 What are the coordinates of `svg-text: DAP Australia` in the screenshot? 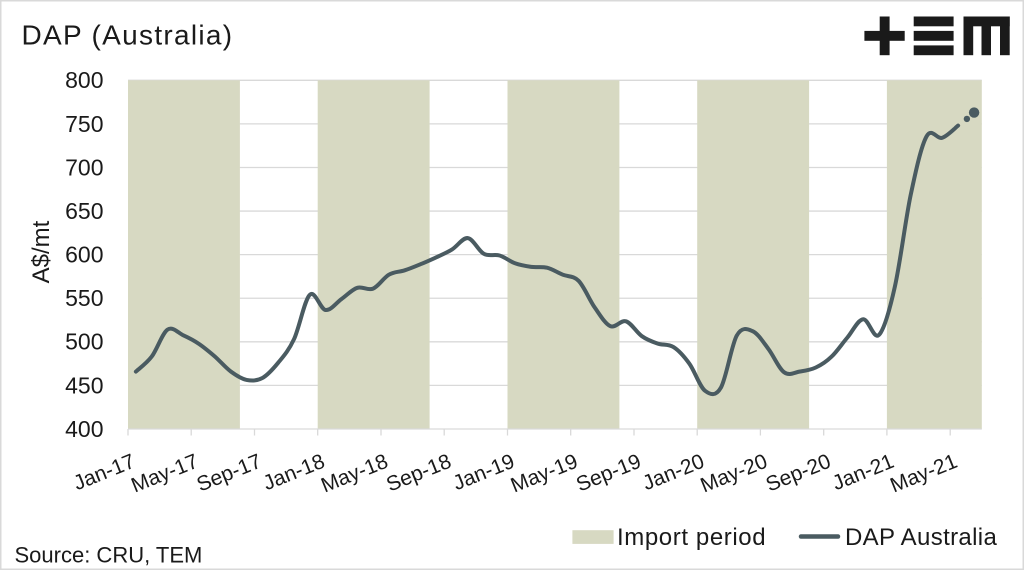 It's located at (921, 537).